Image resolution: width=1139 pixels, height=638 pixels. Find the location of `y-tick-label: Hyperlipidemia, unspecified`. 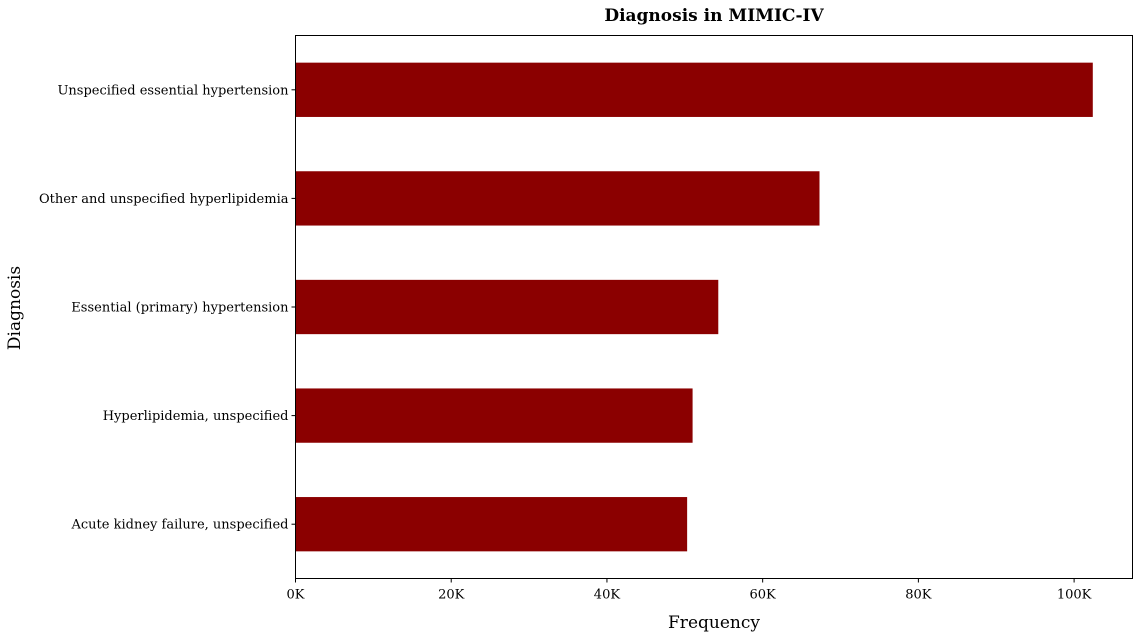

y-tick-label: Hyperlipidemia, unspecified is located at coordinates (196, 416).